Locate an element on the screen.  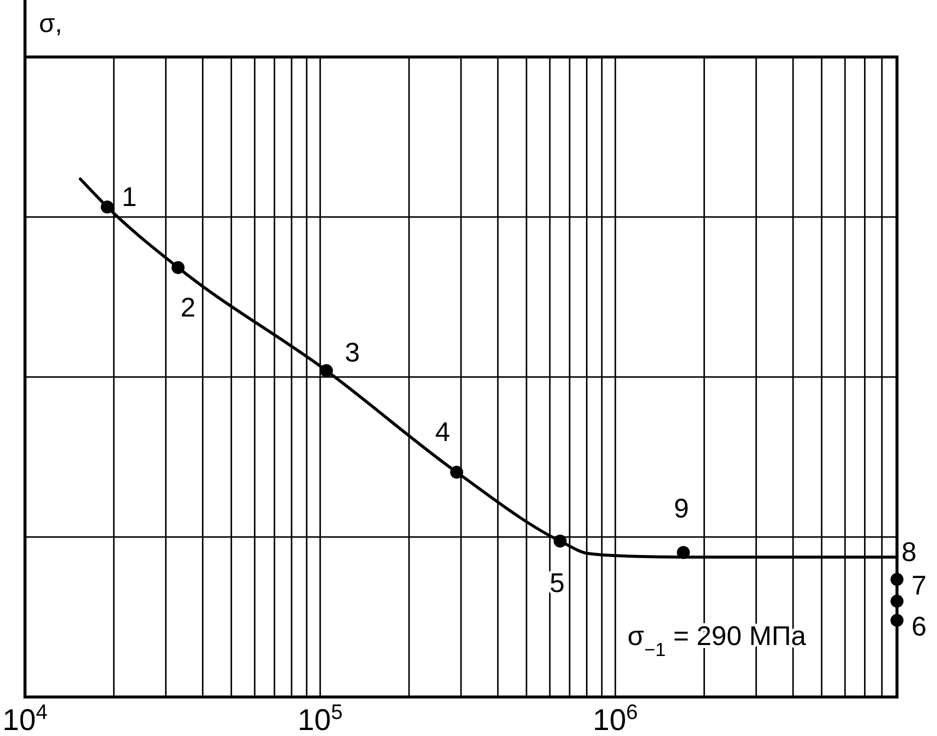
annotation: 7 is located at coordinates (919, 585).